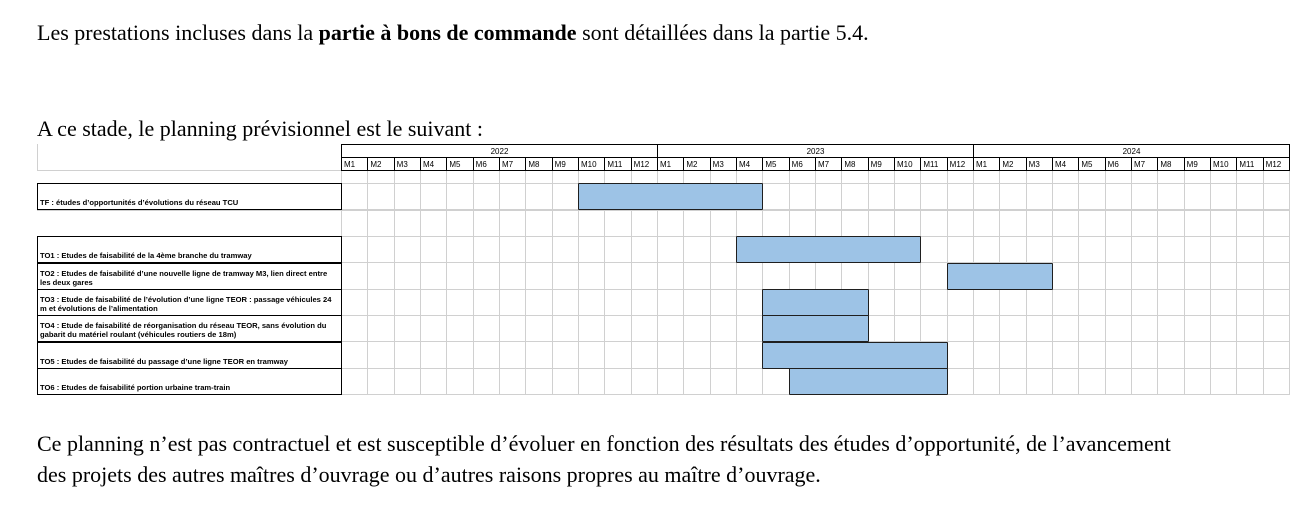 This screenshot has width=1311, height=528. Describe the element at coordinates (178, 32) in the screenshot. I see `intro-text: Les prestations incluses dans la` at that location.